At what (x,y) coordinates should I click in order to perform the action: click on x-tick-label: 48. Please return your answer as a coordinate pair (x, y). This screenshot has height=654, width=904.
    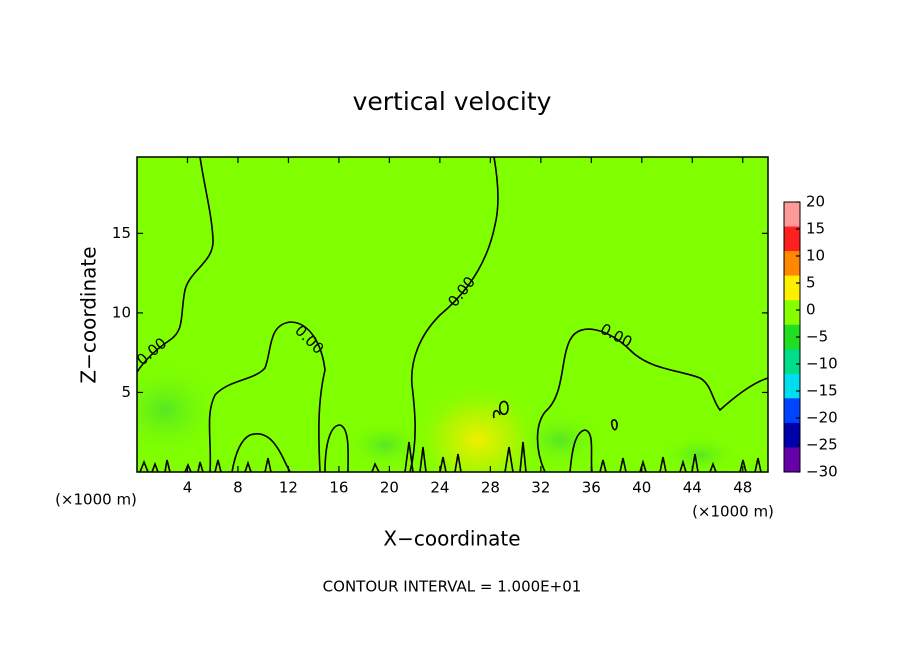
    Looking at the image, I should click on (742, 488).